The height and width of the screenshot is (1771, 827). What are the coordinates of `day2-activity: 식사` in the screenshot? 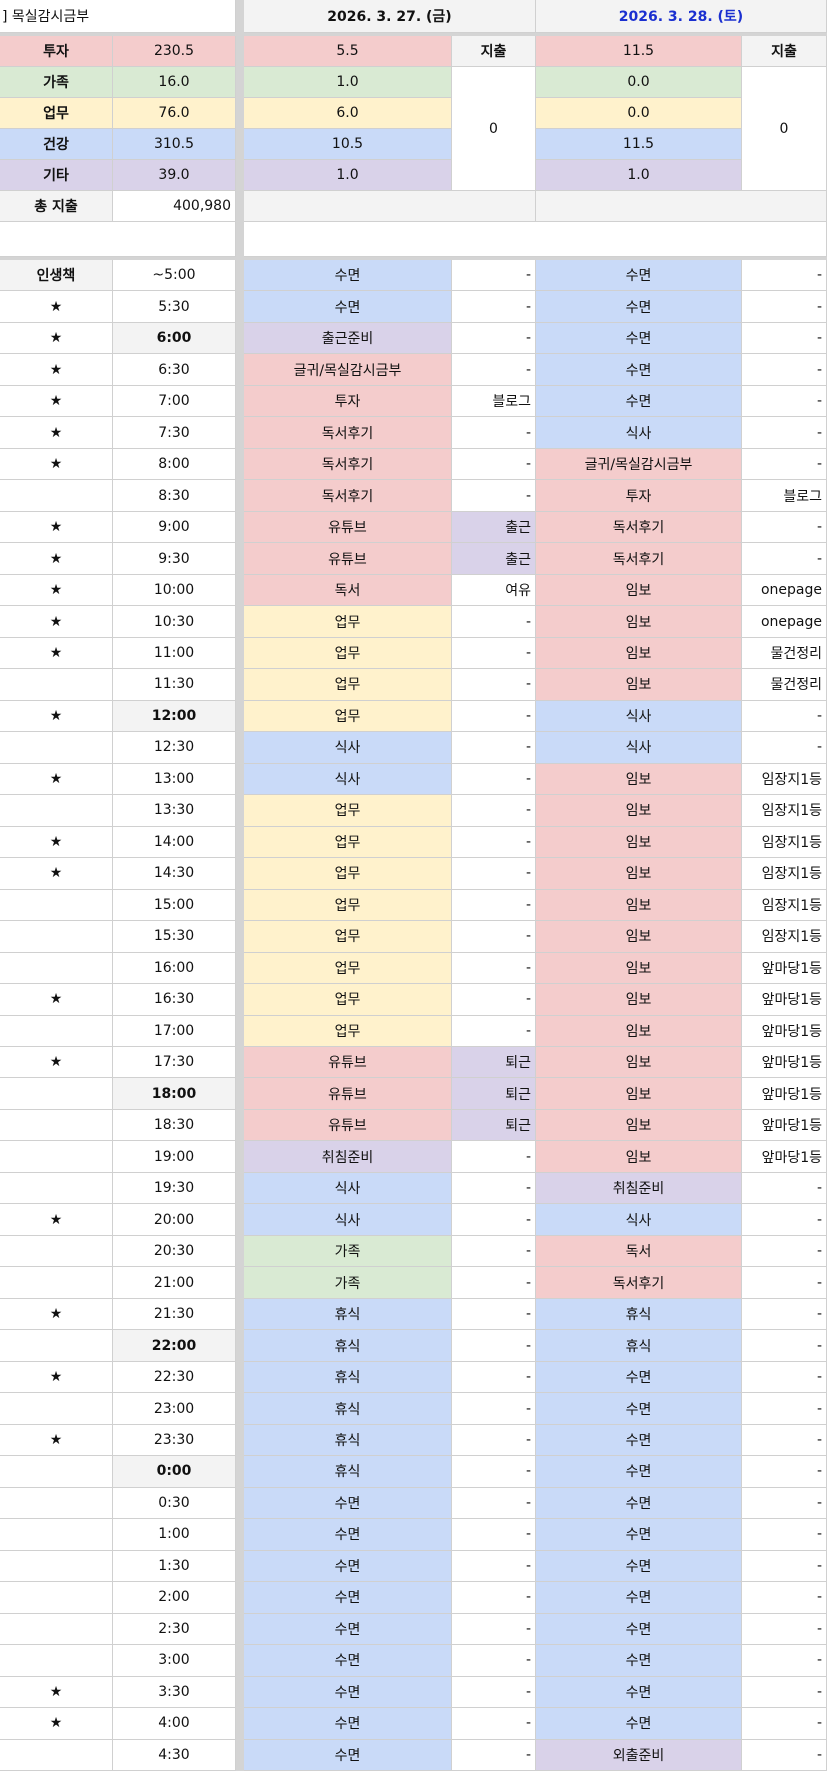 It's located at (639, 748).